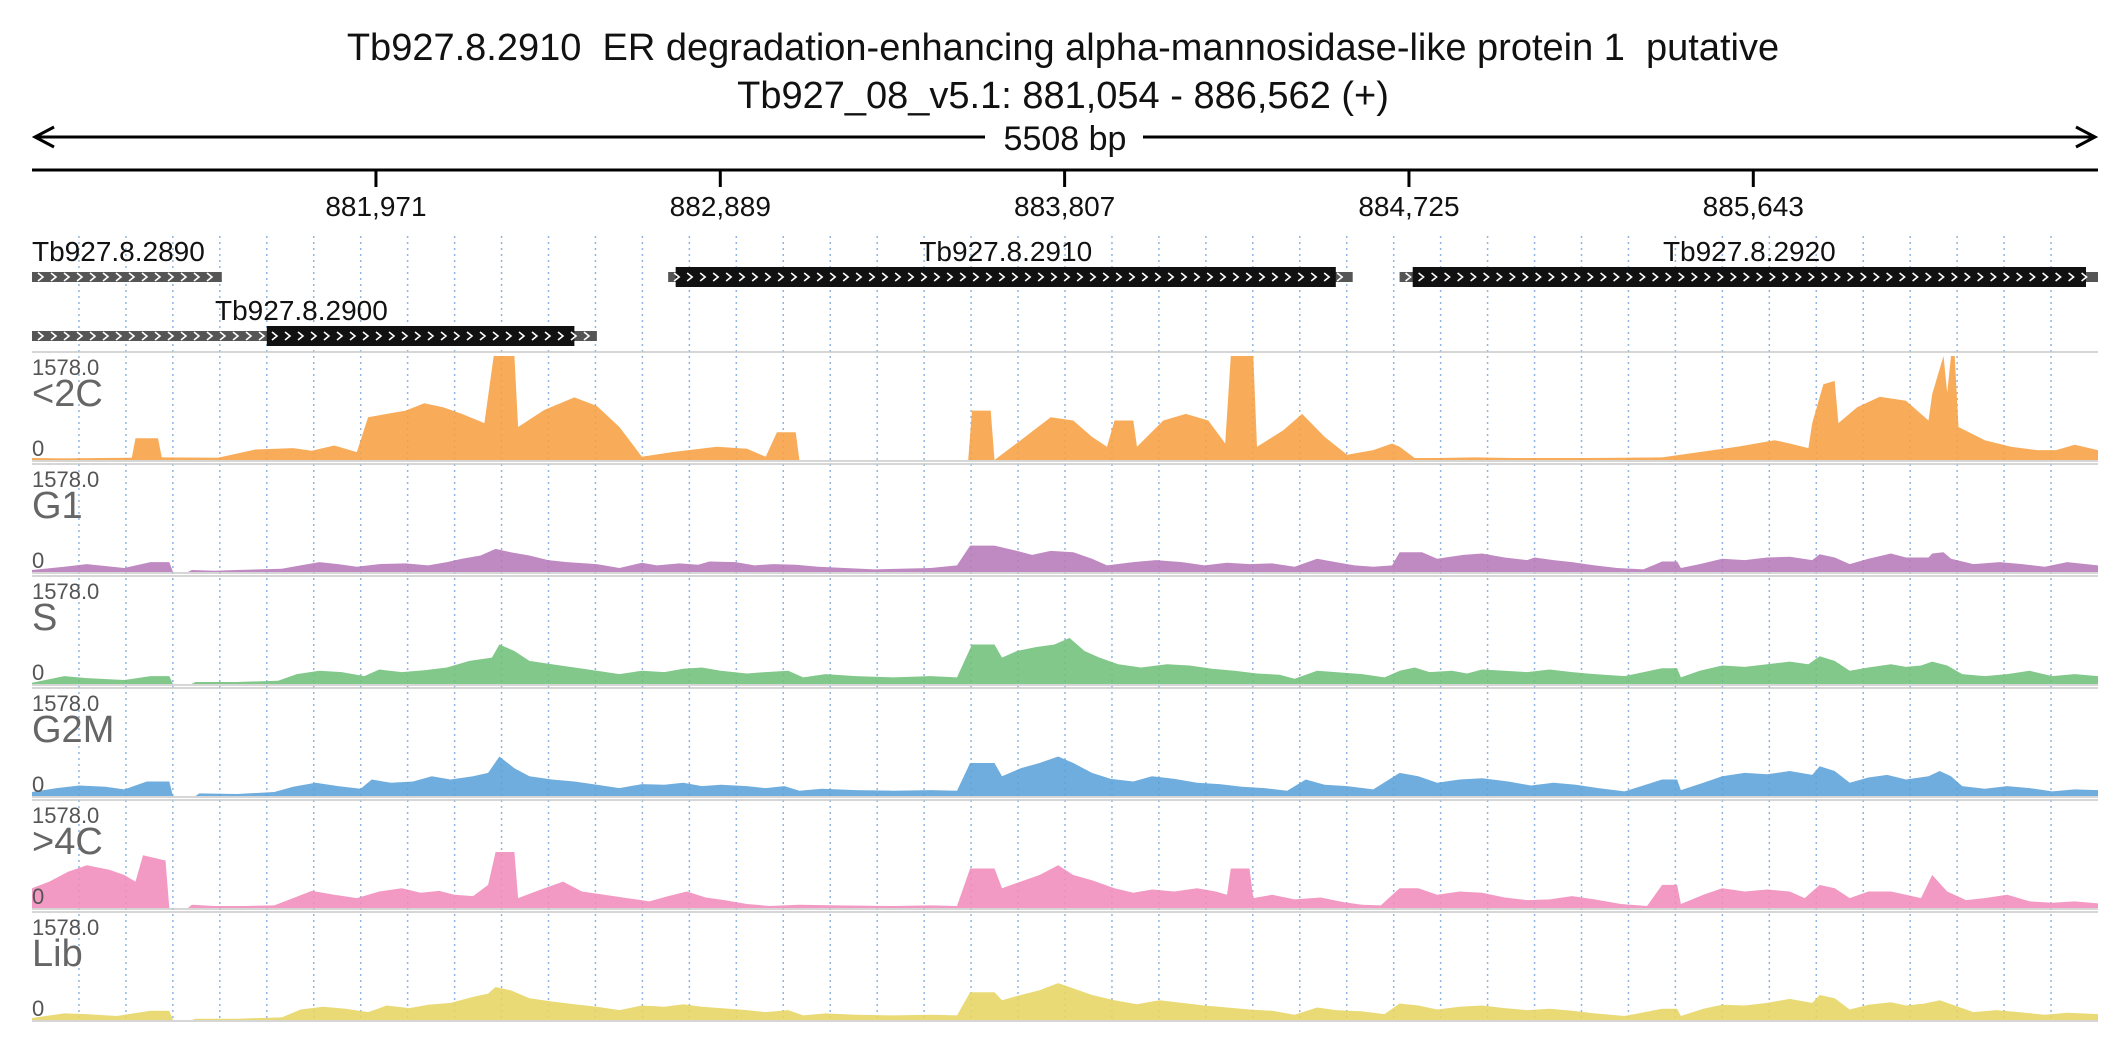 This screenshot has width=2126, height=1058. I want to click on track-name: Lib, so click(57, 954).